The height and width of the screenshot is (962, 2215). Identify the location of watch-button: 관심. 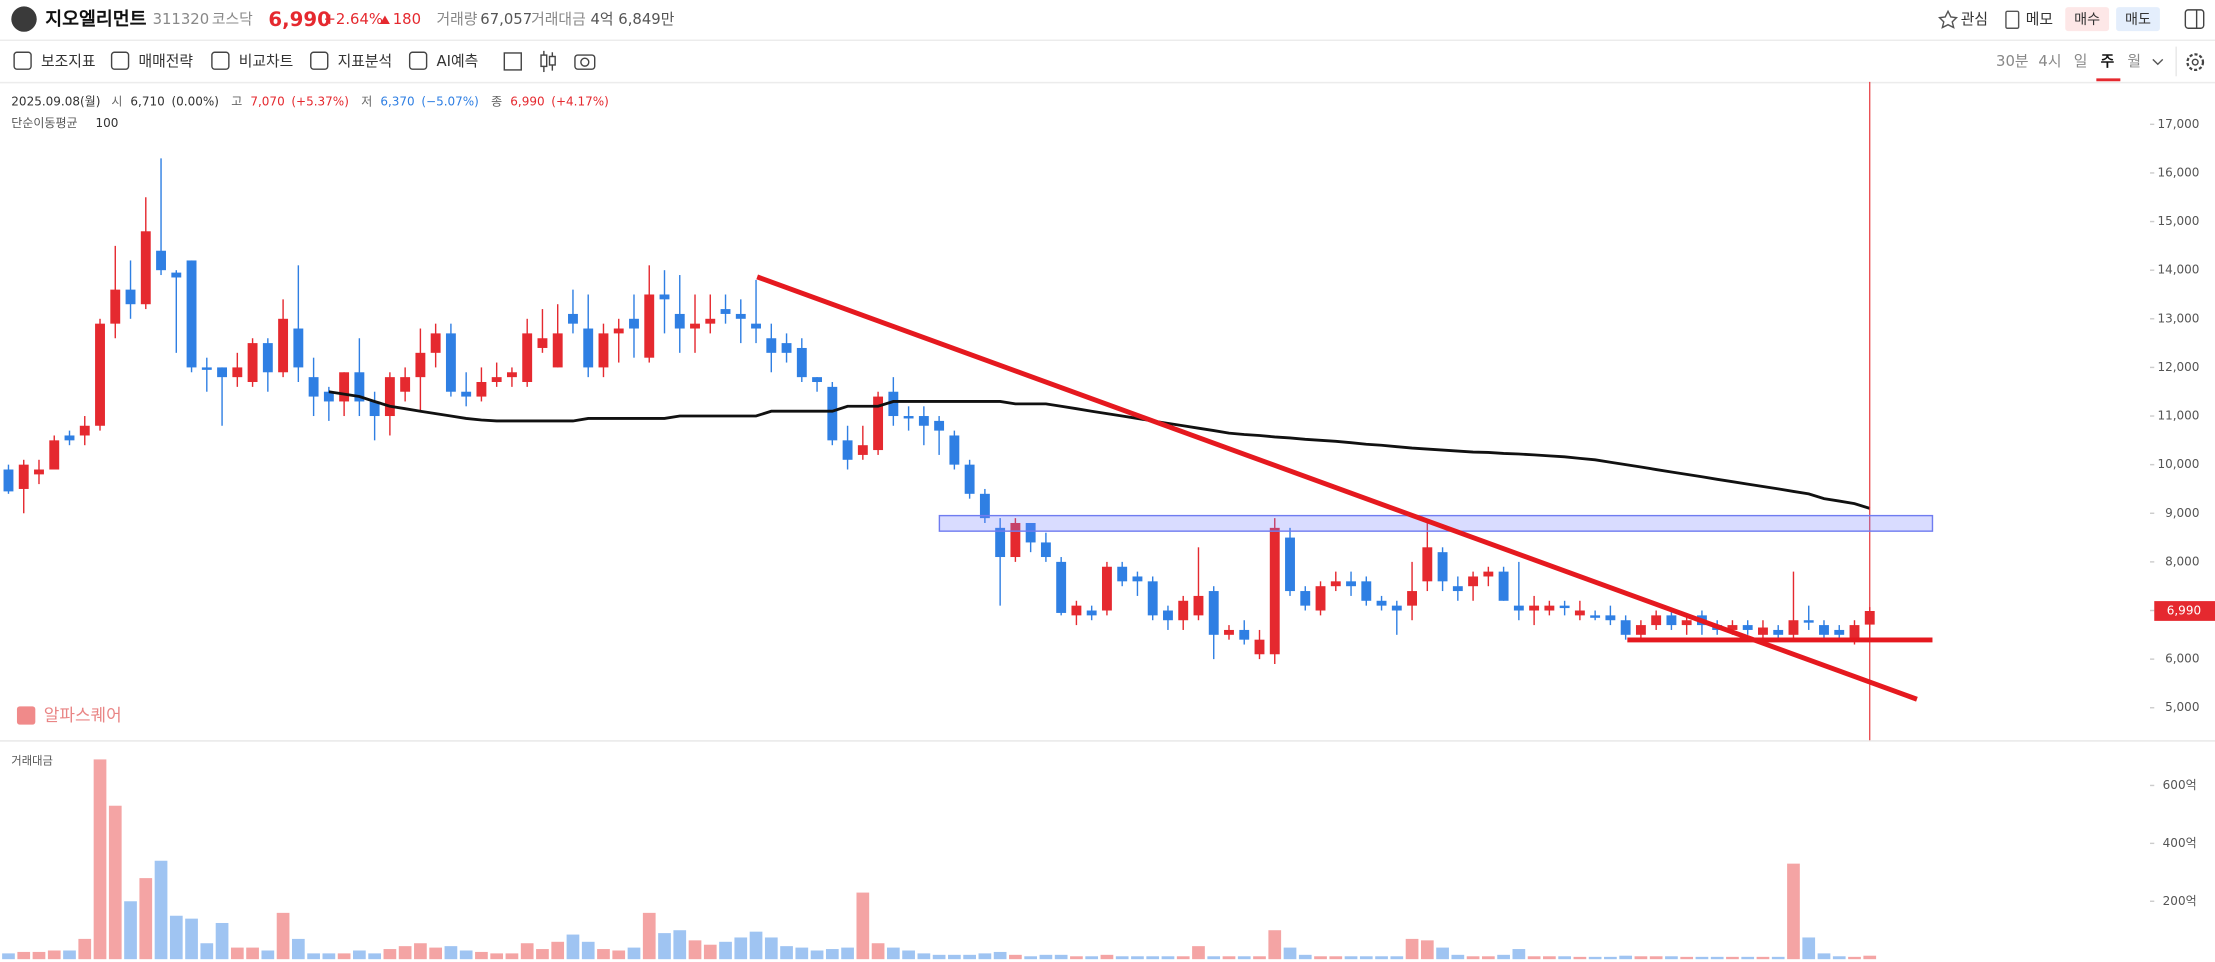
(1963, 19).